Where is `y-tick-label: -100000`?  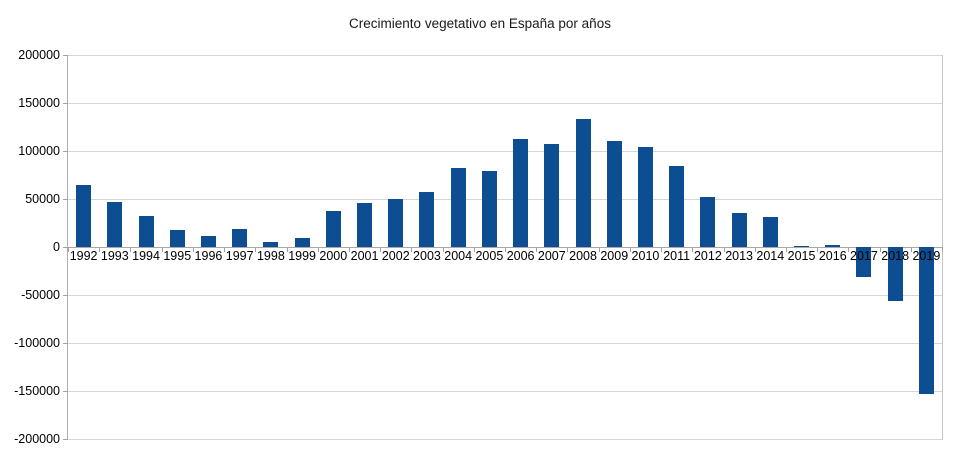 y-tick-label: -100000 is located at coordinates (37, 342).